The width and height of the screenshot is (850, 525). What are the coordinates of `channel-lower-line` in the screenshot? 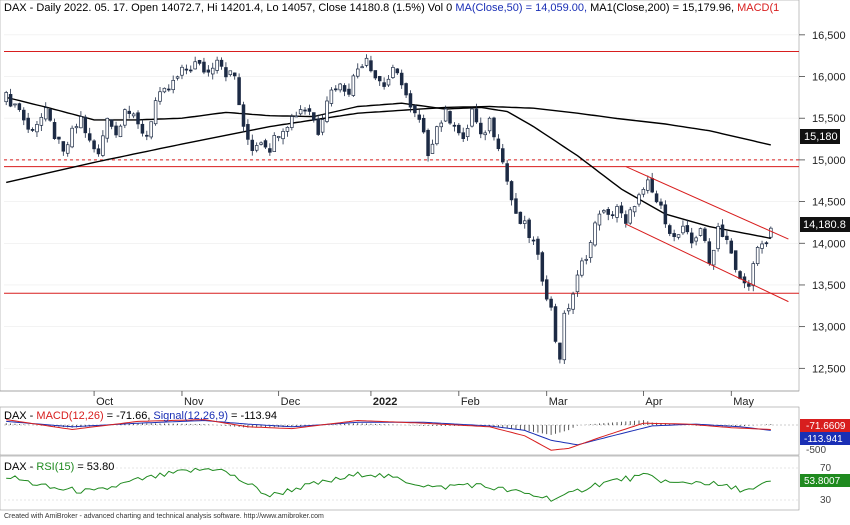 It's located at (707, 263).